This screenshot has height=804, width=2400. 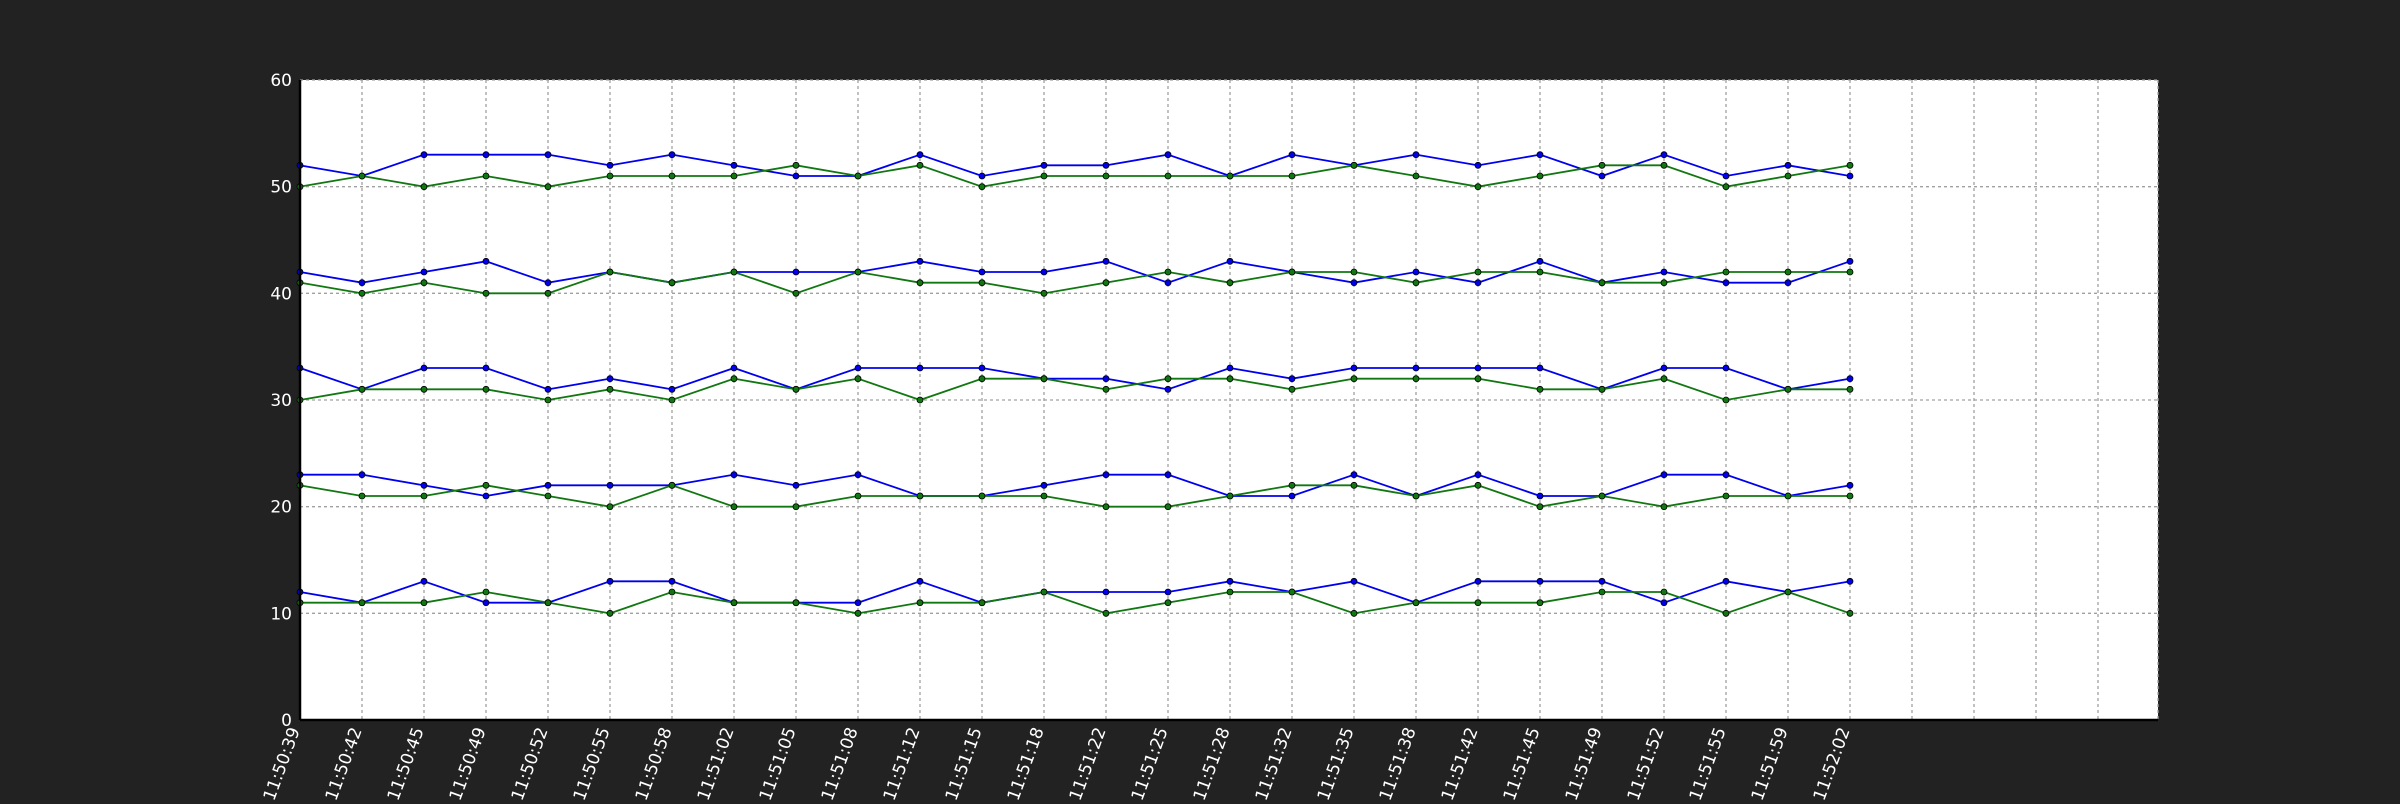 What do you see at coordinates (281, 188) in the screenshot?
I see `y-tick-label: 50` at bounding box center [281, 188].